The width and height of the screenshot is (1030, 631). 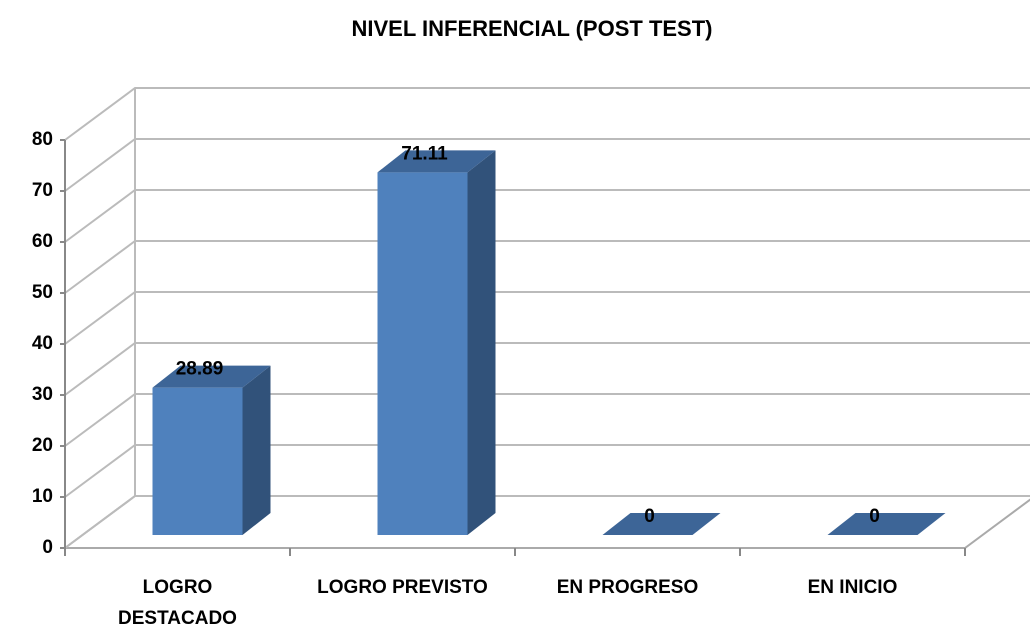 What do you see at coordinates (424, 153) in the screenshot?
I see `value-label: 71.11` at bounding box center [424, 153].